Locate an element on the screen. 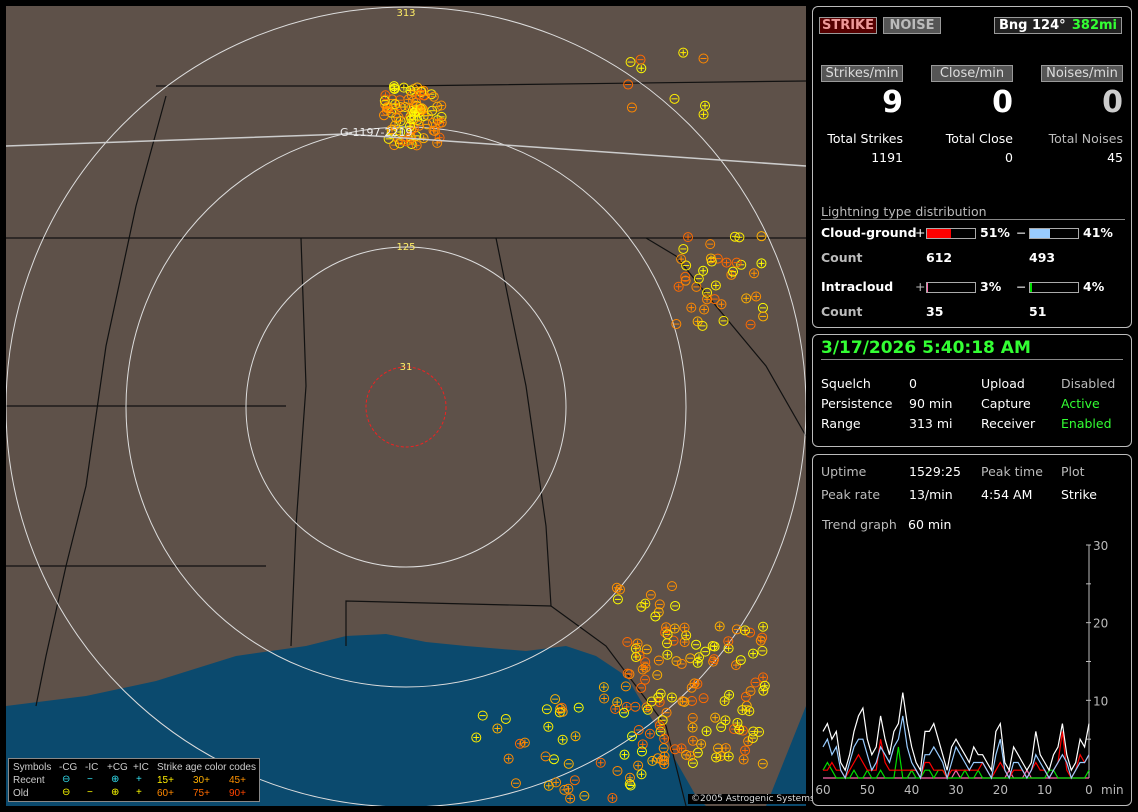 The image size is (1138, 812). y-tick-label: 10 is located at coordinates (1100, 701).